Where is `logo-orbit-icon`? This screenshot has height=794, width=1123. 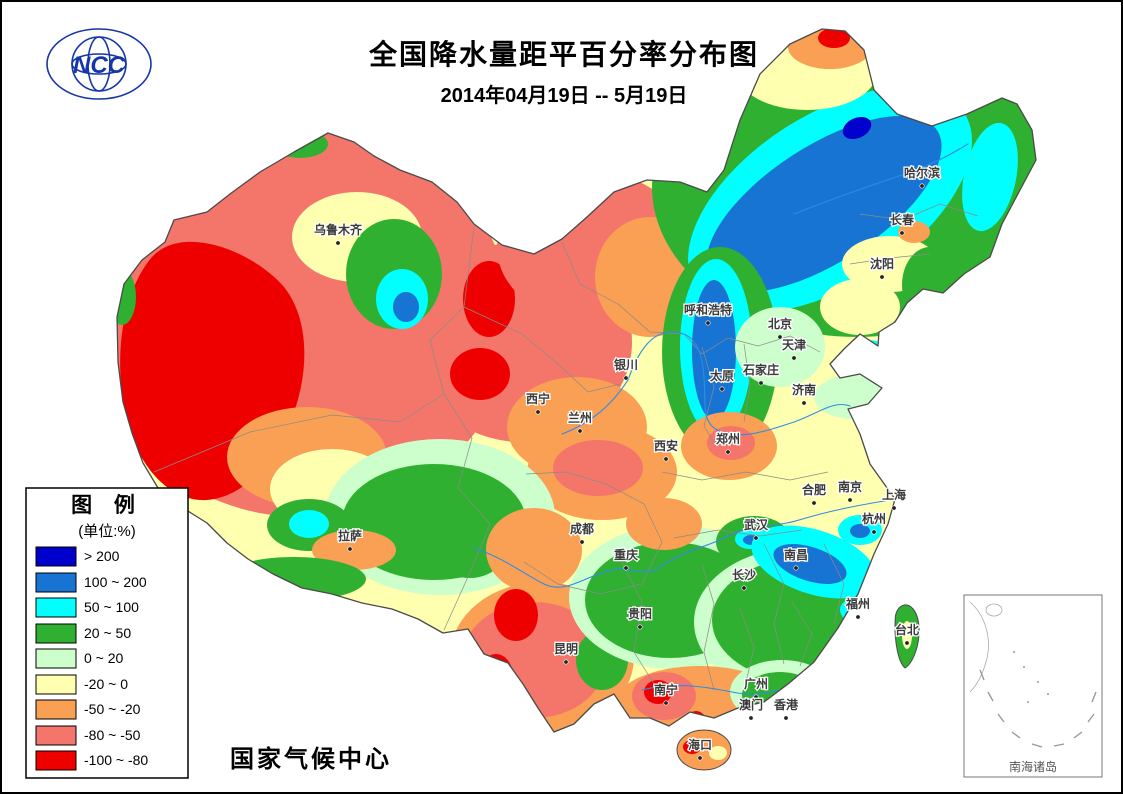 logo-orbit-icon is located at coordinates (99, 64).